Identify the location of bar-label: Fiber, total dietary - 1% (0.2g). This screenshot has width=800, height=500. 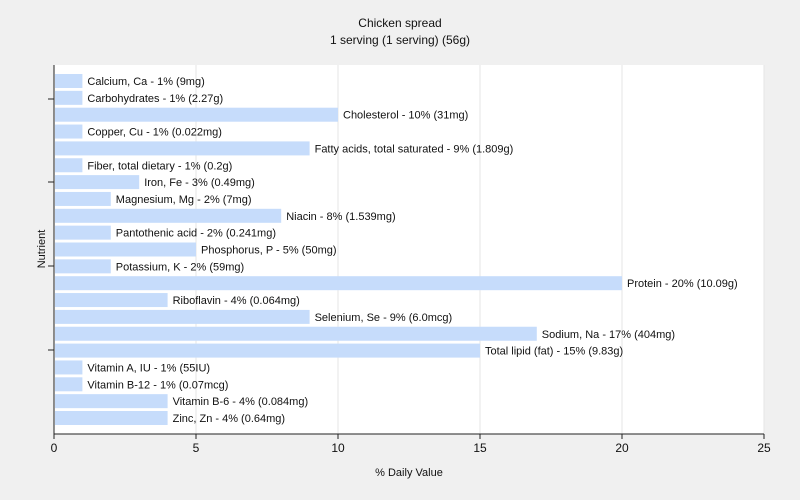
(159, 166).